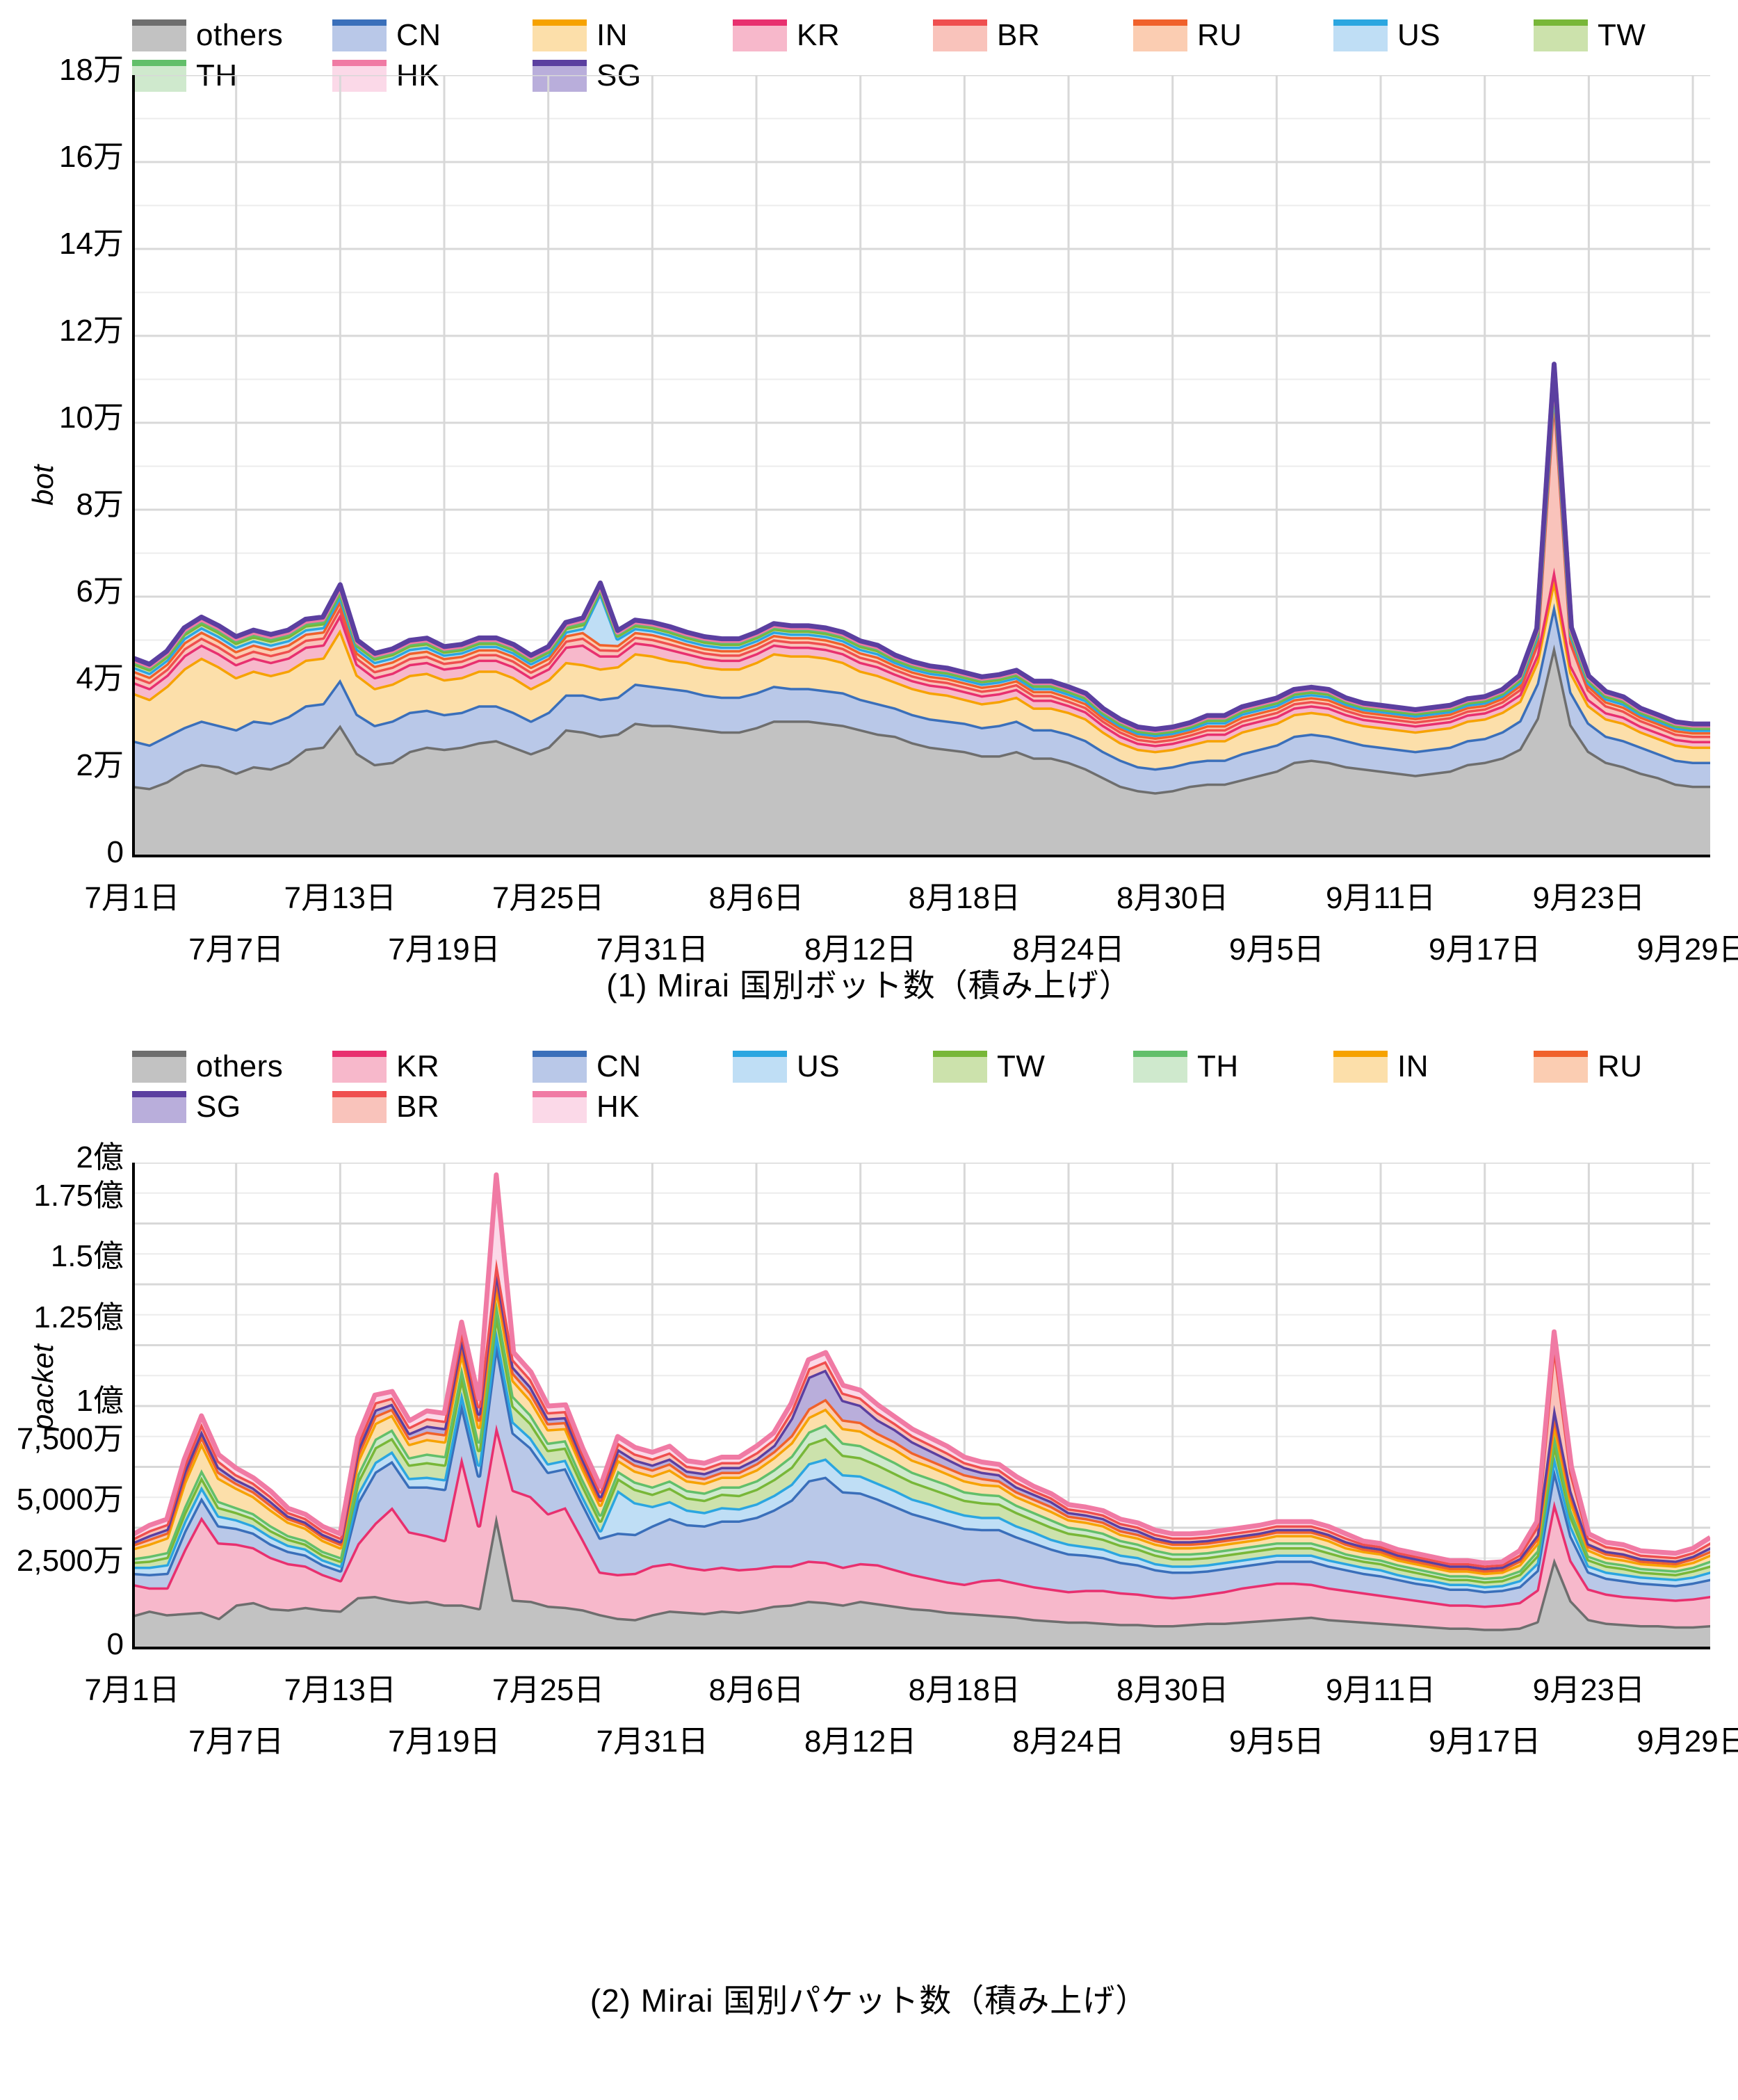 This screenshot has height=2100, width=1738. I want to click on legend-label: IN, so click(1413, 1066).